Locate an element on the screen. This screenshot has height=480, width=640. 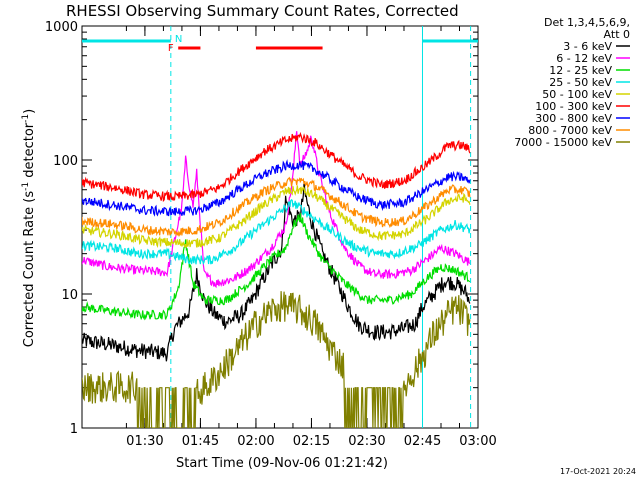
x-axis-label: Start Time (09-Nov-06 01:21:42) is located at coordinates (282, 463).